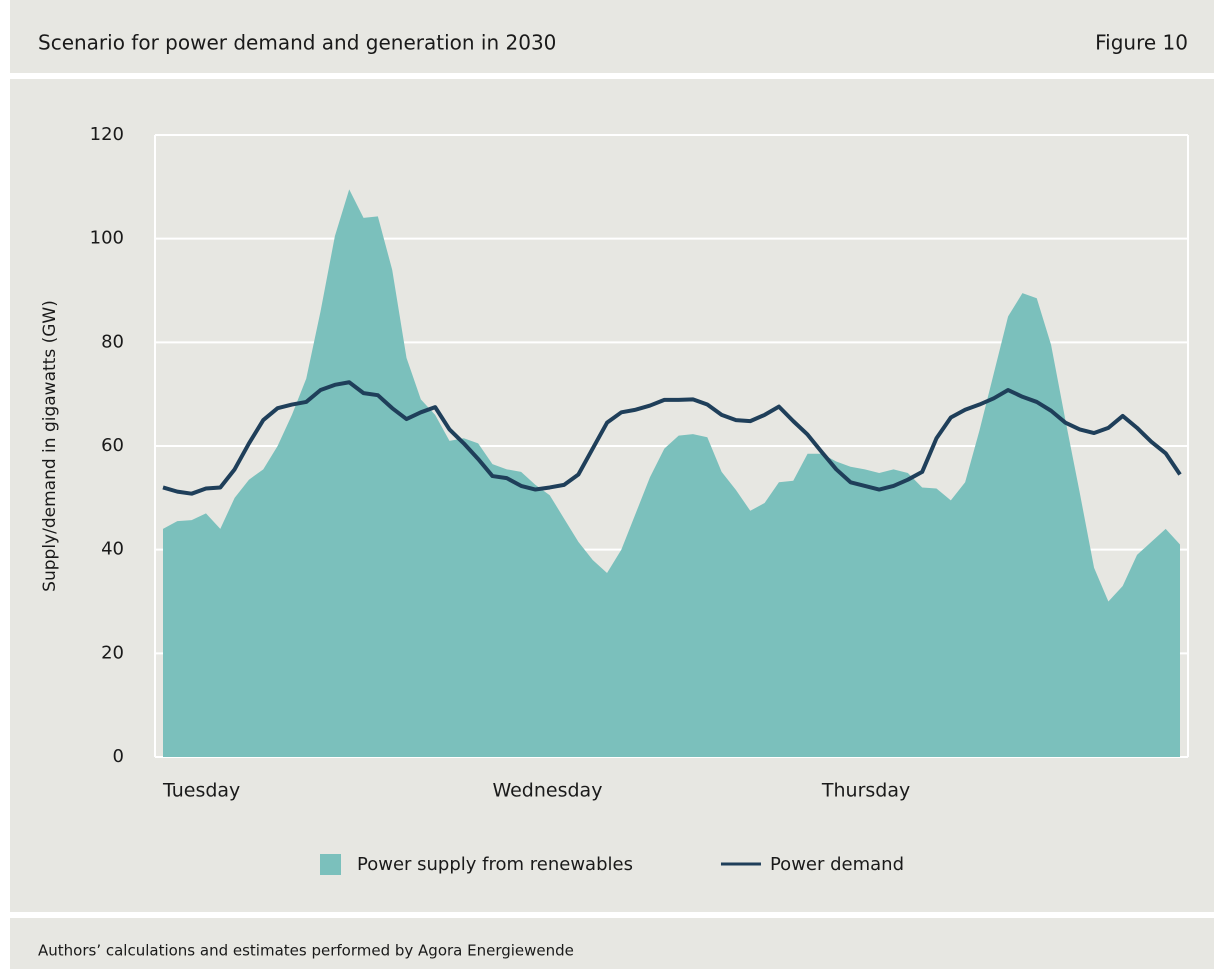 This screenshot has height=969, width=1214. What do you see at coordinates (107, 238) in the screenshot?
I see `y-tick-label: 100` at bounding box center [107, 238].